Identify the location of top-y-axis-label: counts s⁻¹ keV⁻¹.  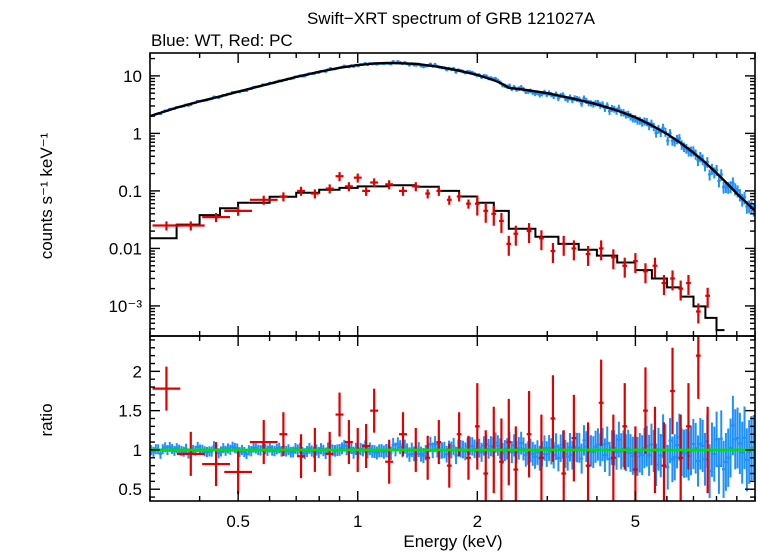
(46, 195).